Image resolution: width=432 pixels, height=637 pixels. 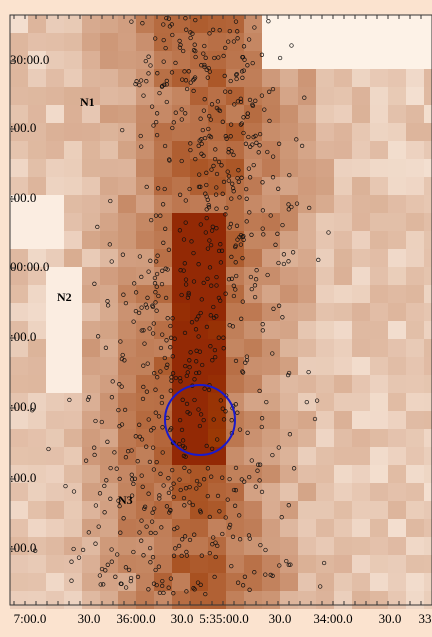 I want to click on highlight-circle, so click(x=200, y=420).